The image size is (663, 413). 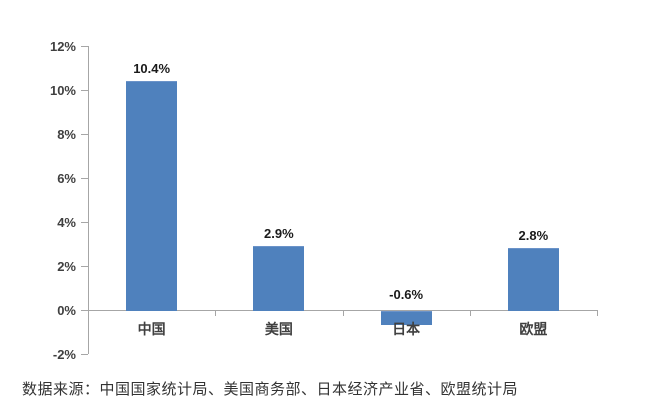 I want to click on y-axis-tick-label: 12%, so click(x=62, y=46).